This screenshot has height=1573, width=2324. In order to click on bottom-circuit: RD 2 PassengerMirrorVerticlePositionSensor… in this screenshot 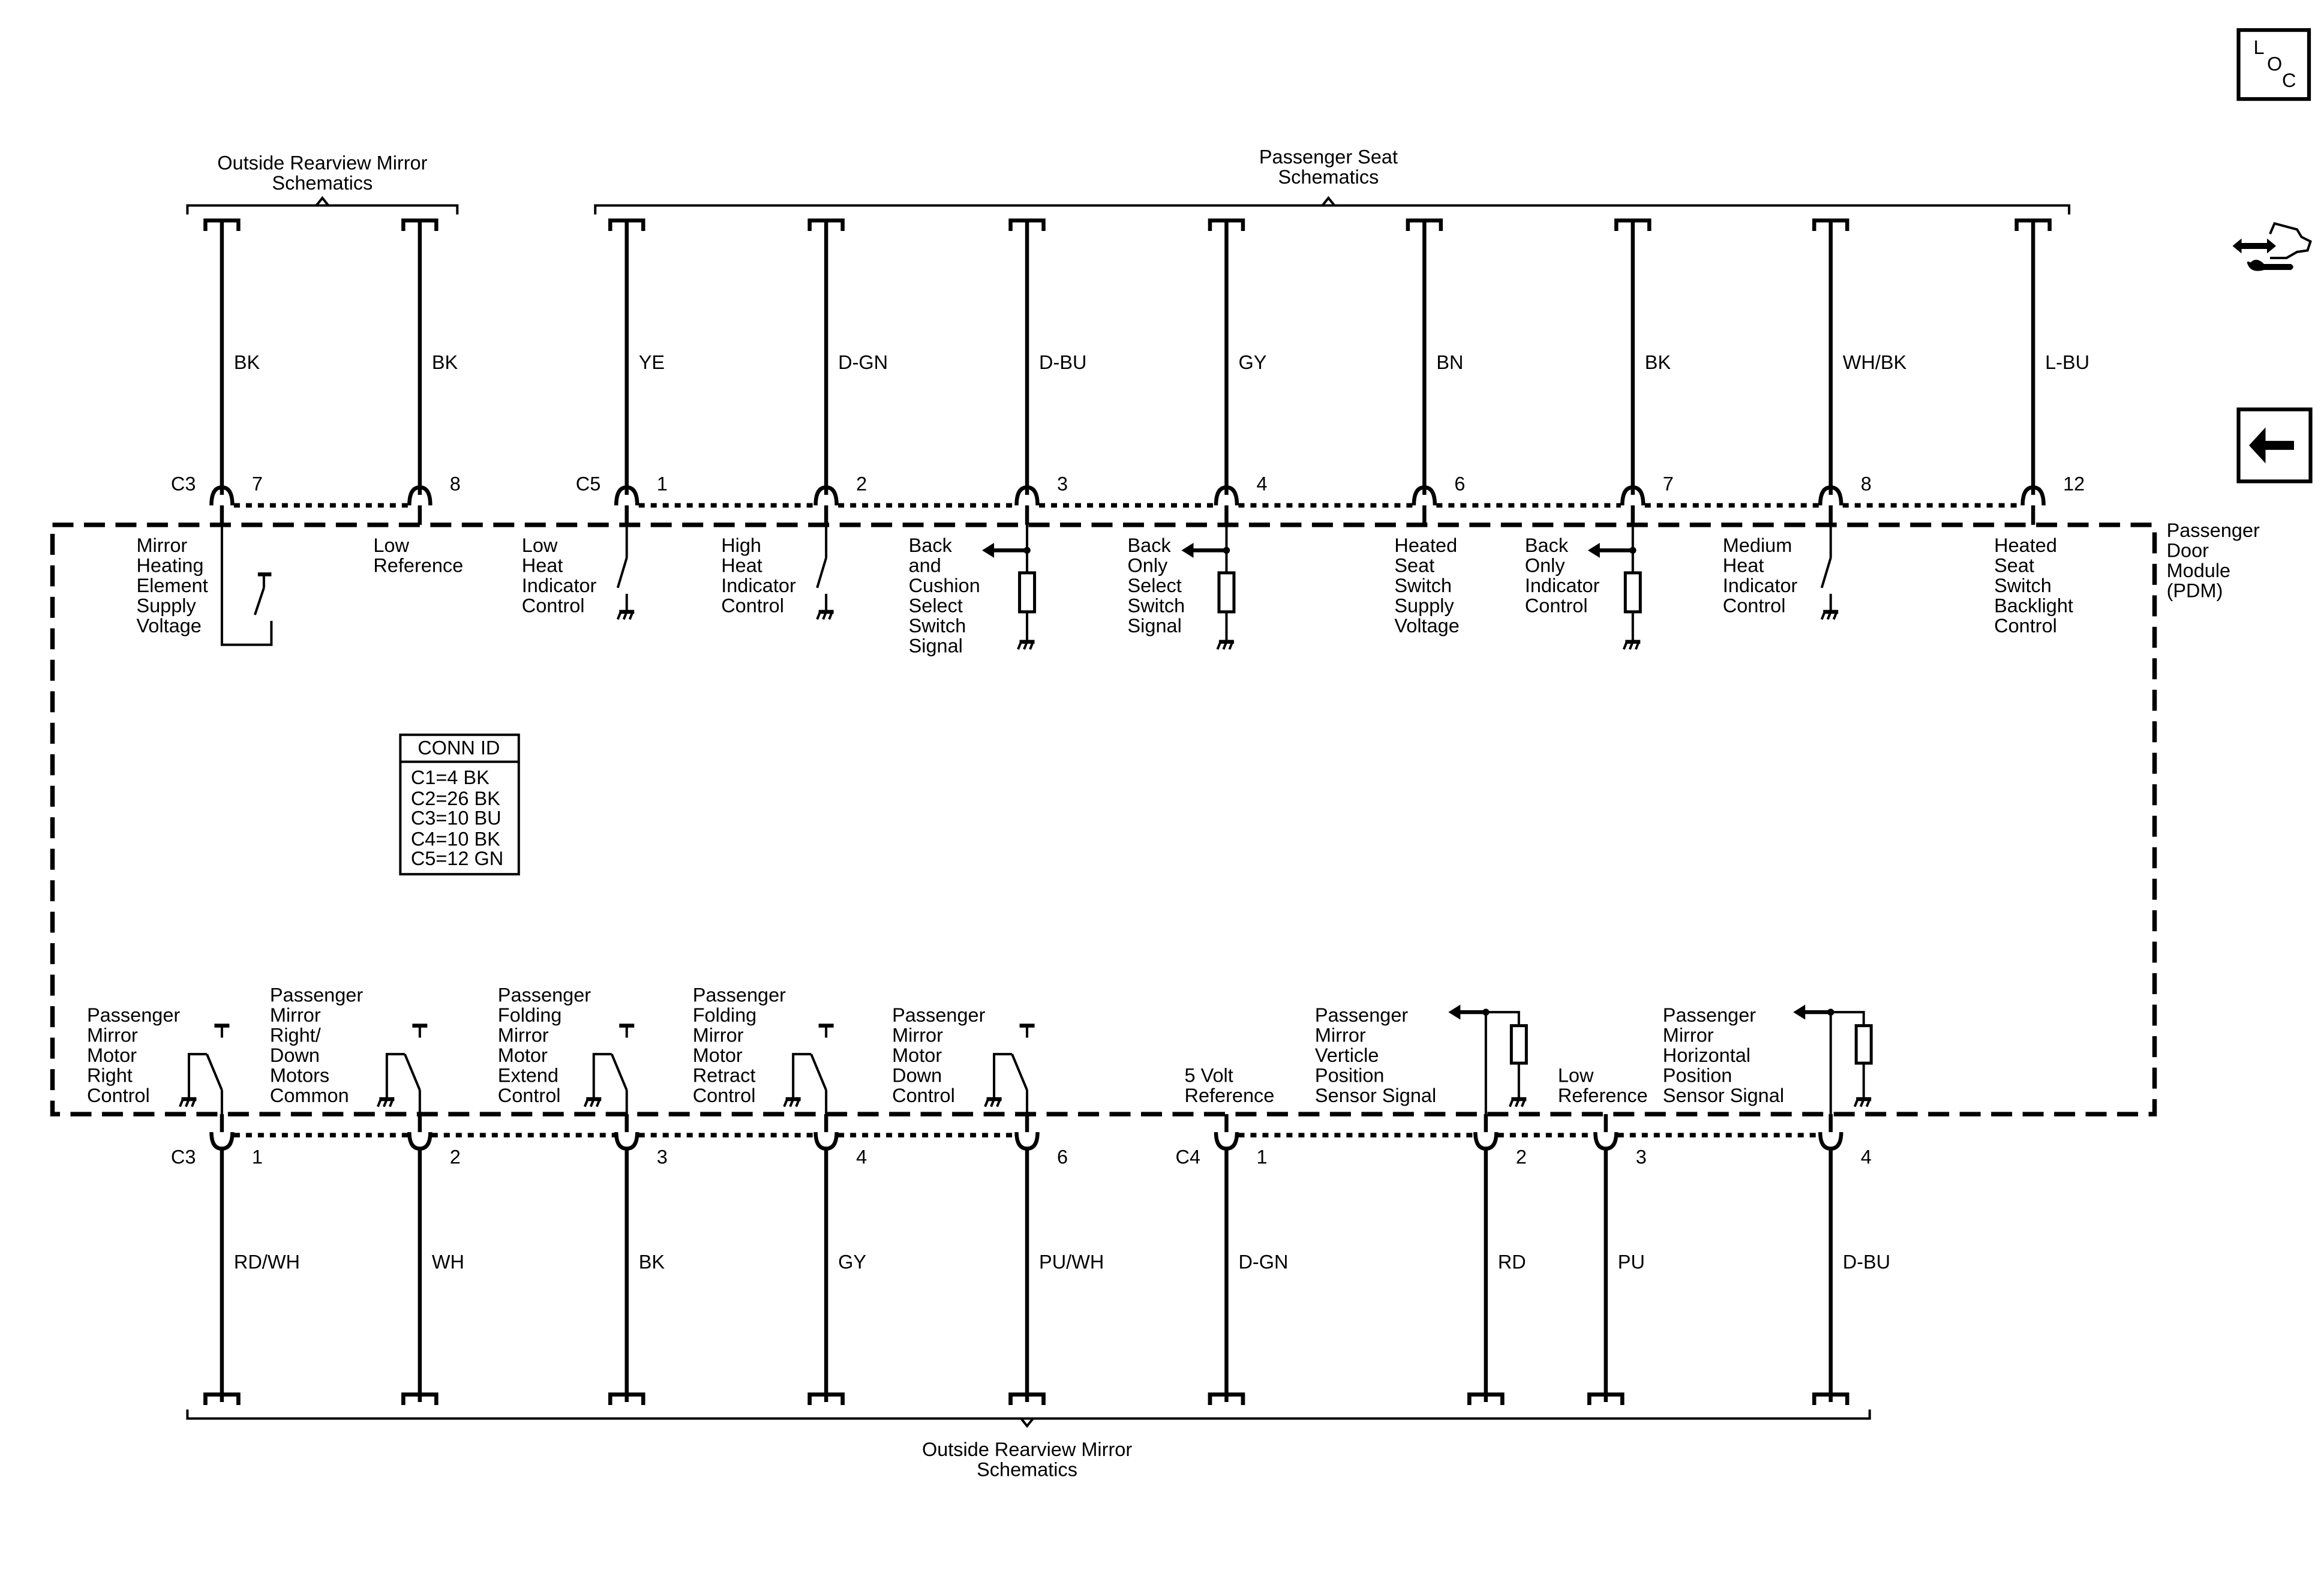, I will do `click(1454, 1204)`.